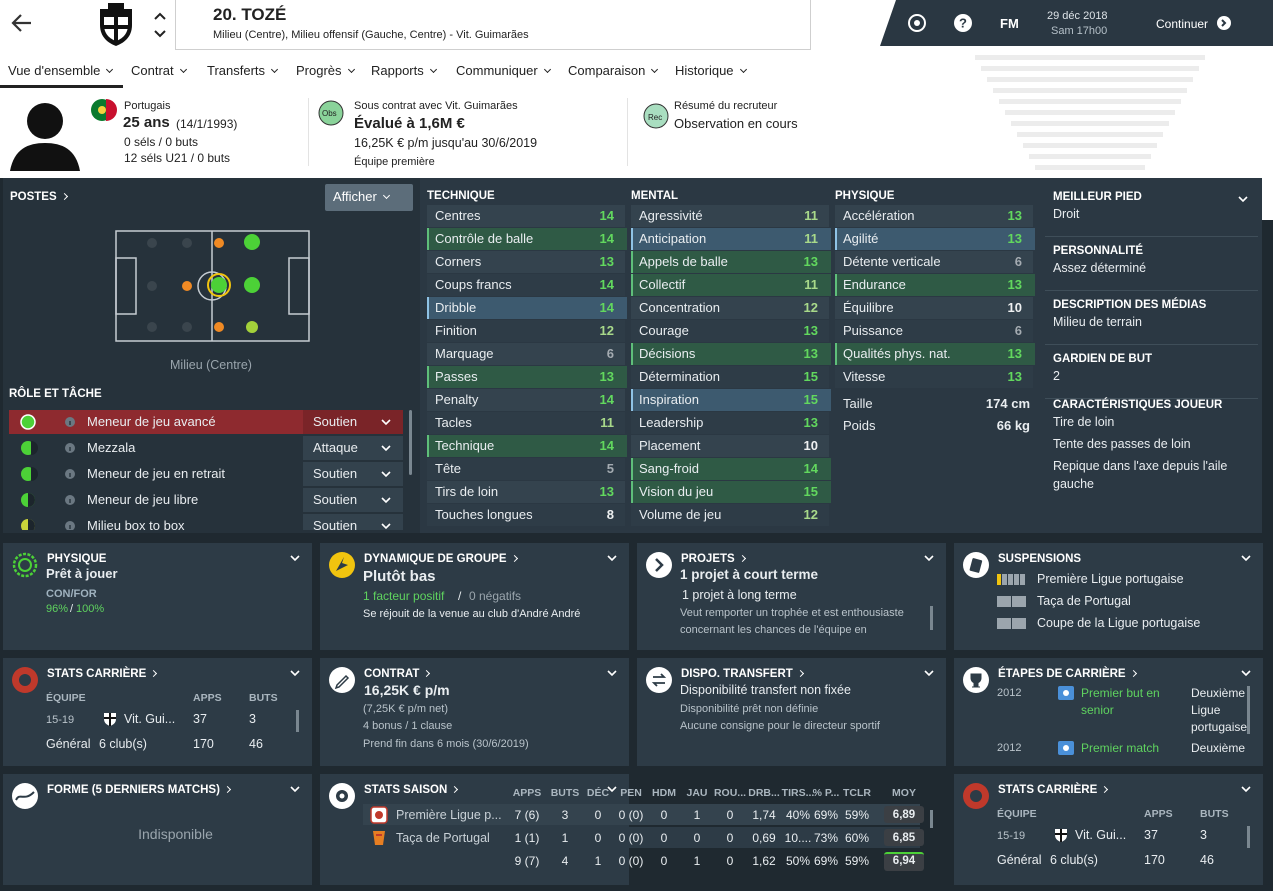 This screenshot has height=891, width=1273. What do you see at coordinates (136, 524) in the screenshot?
I see `role-name: Milieu box to box` at bounding box center [136, 524].